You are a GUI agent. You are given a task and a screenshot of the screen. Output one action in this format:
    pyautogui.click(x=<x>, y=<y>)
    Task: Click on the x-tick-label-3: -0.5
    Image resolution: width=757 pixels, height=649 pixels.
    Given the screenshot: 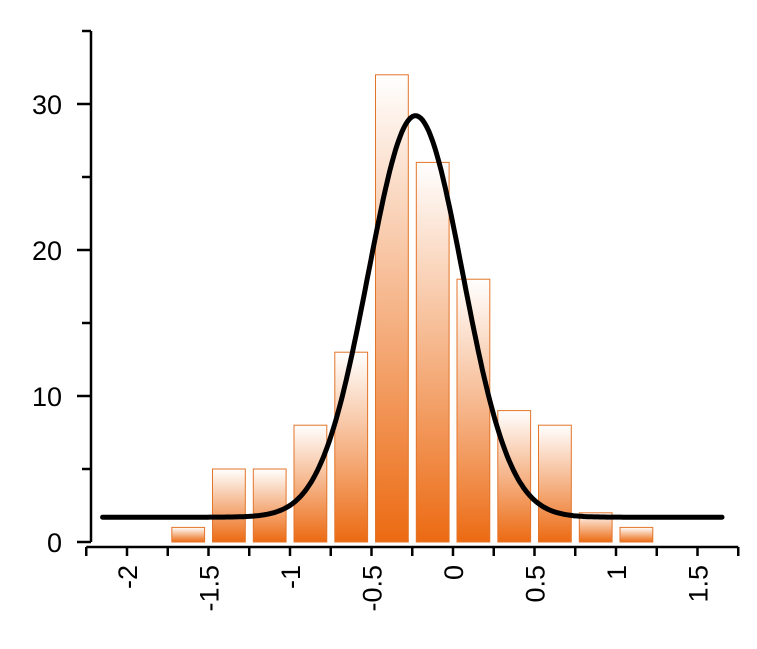 What is the action you would take?
    pyautogui.click(x=373, y=588)
    